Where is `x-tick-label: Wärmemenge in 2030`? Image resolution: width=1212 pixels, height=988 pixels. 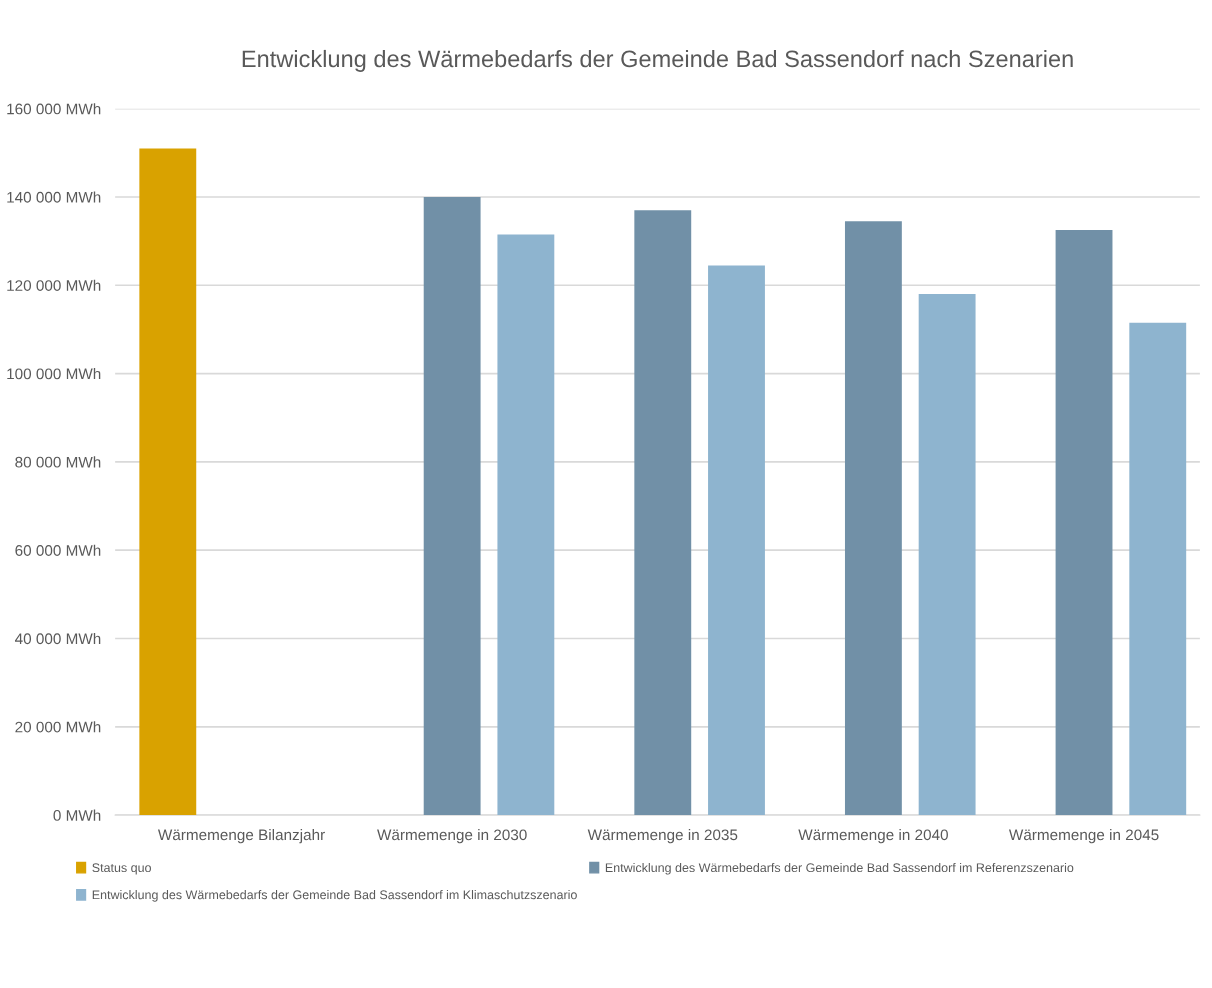 x-tick-label: Wärmemenge in 2030 is located at coordinates (452, 836).